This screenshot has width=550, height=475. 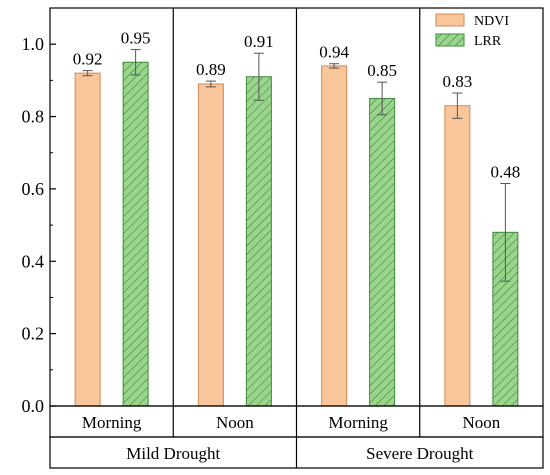 What do you see at coordinates (472, 31) in the screenshot?
I see `legend: NDVI LRR` at bounding box center [472, 31].